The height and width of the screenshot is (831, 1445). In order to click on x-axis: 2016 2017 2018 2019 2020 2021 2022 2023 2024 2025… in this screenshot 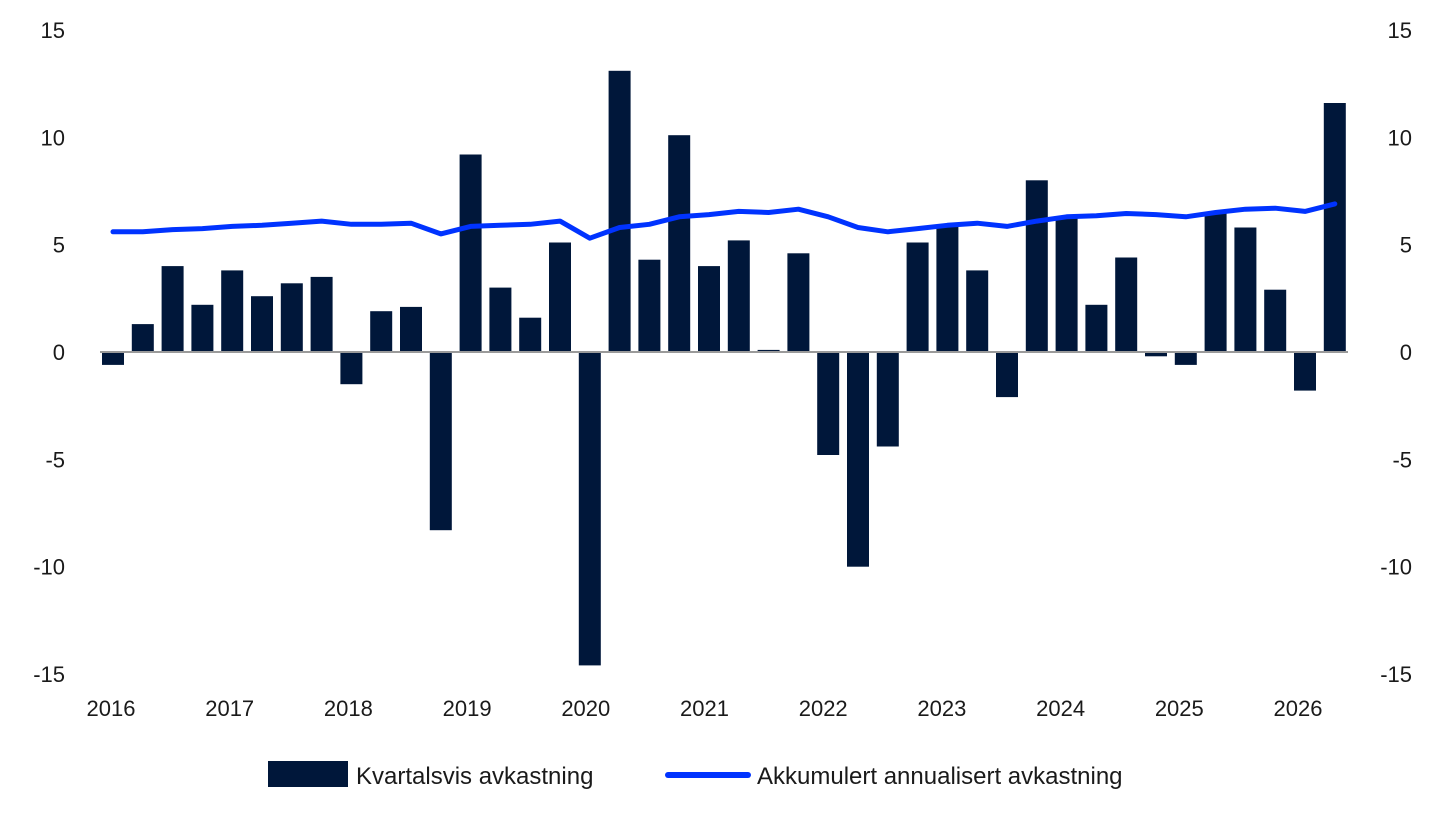, I will do `click(705, 708)`.